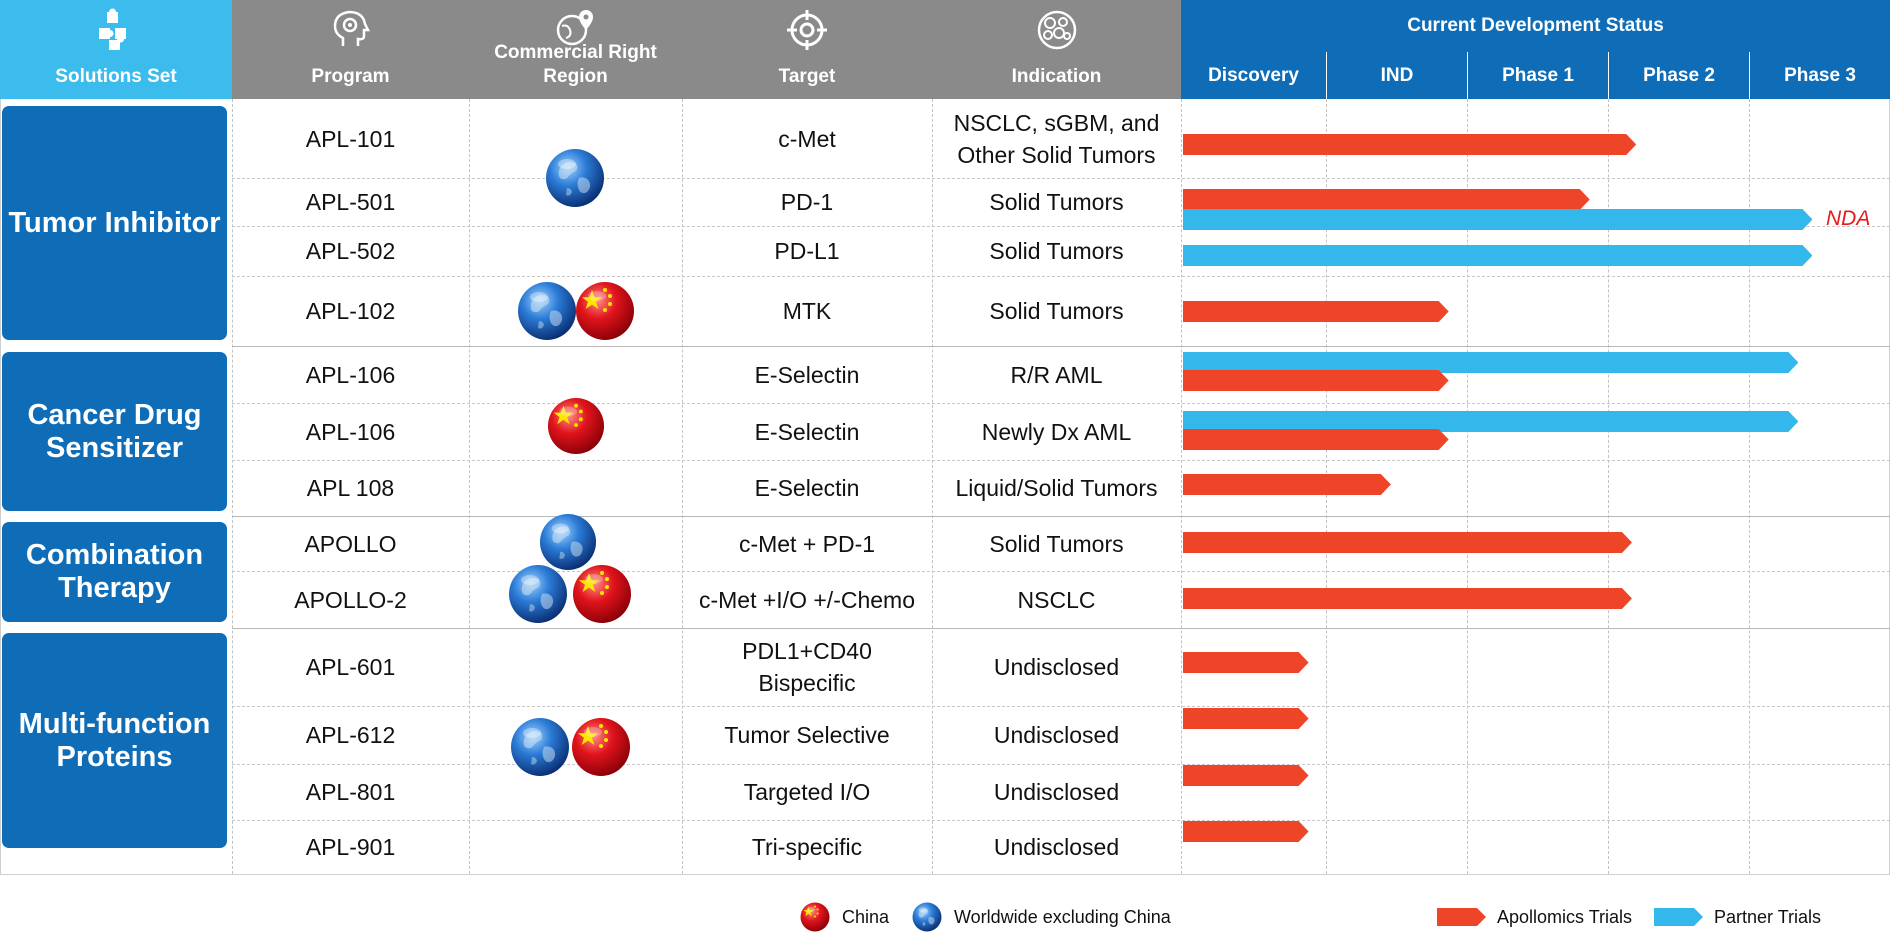  What do you see at coordinates (575, 64) in the screenshot?
I see `header-region-label: Commercial Right Region` at bounding box center [575, 64].